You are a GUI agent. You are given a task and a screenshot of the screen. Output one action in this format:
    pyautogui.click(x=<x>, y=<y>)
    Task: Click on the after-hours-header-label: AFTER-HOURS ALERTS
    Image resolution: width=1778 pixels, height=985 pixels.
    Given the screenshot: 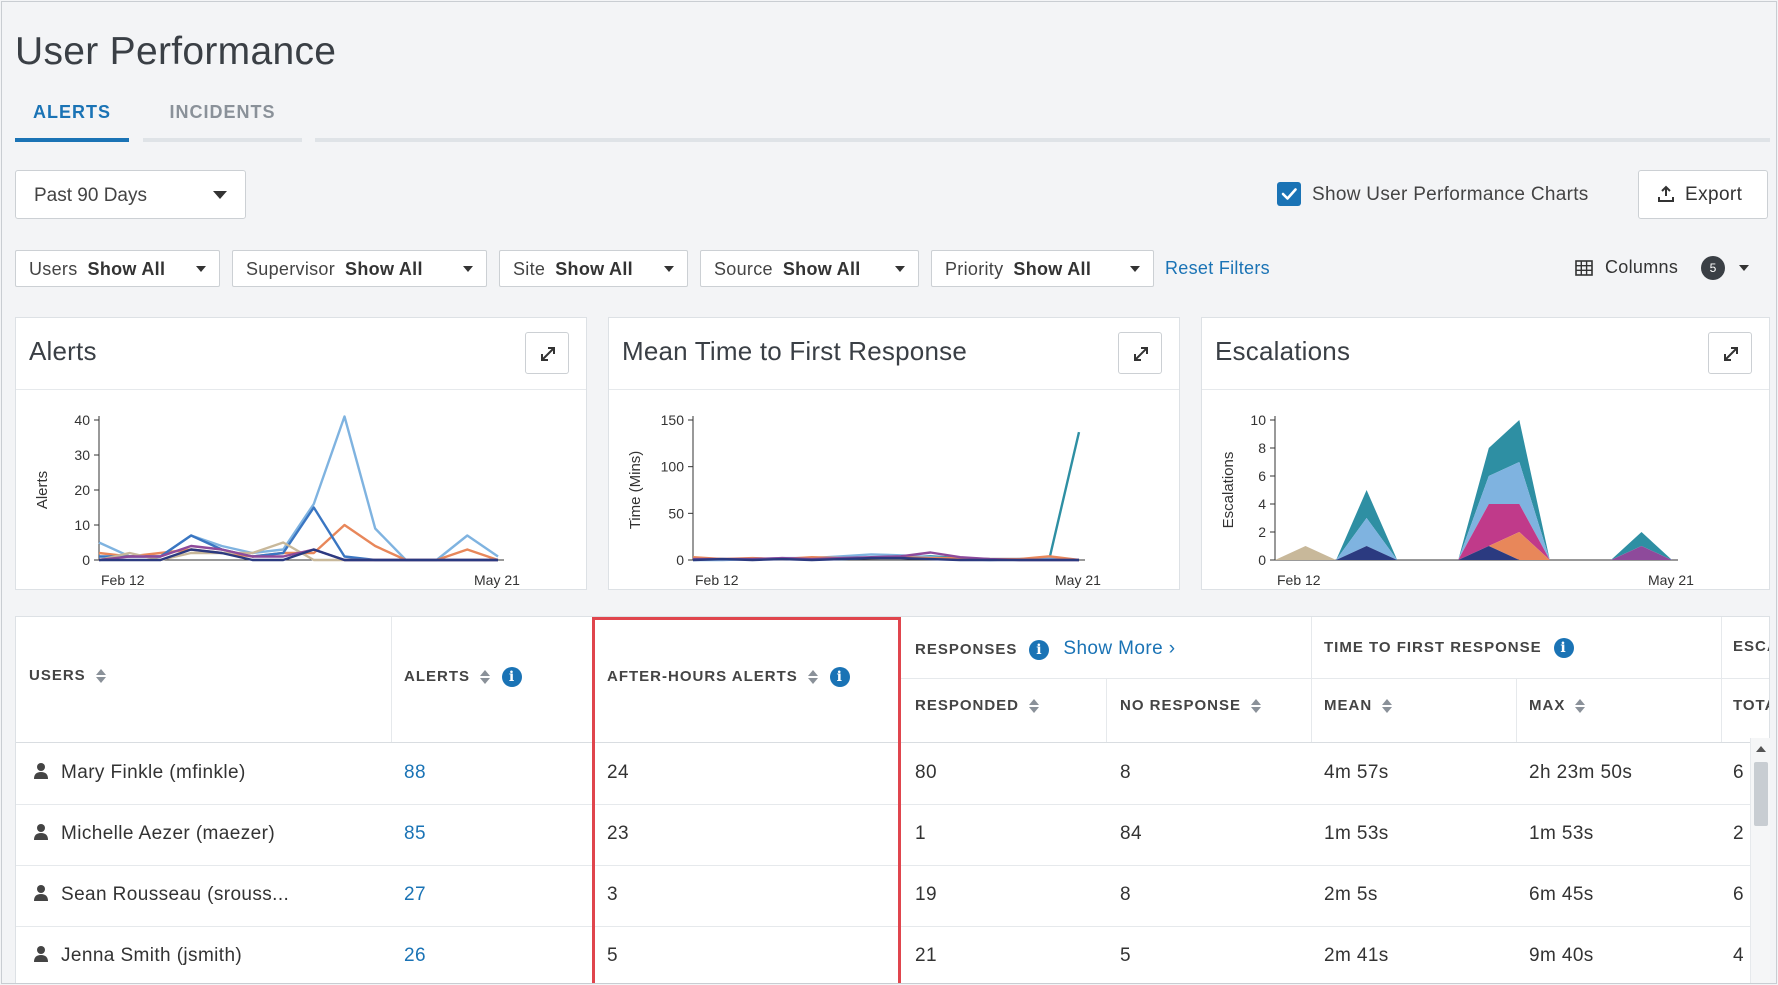 What is the action you would take?
    pyautogui.click(x=702, y=676)
    